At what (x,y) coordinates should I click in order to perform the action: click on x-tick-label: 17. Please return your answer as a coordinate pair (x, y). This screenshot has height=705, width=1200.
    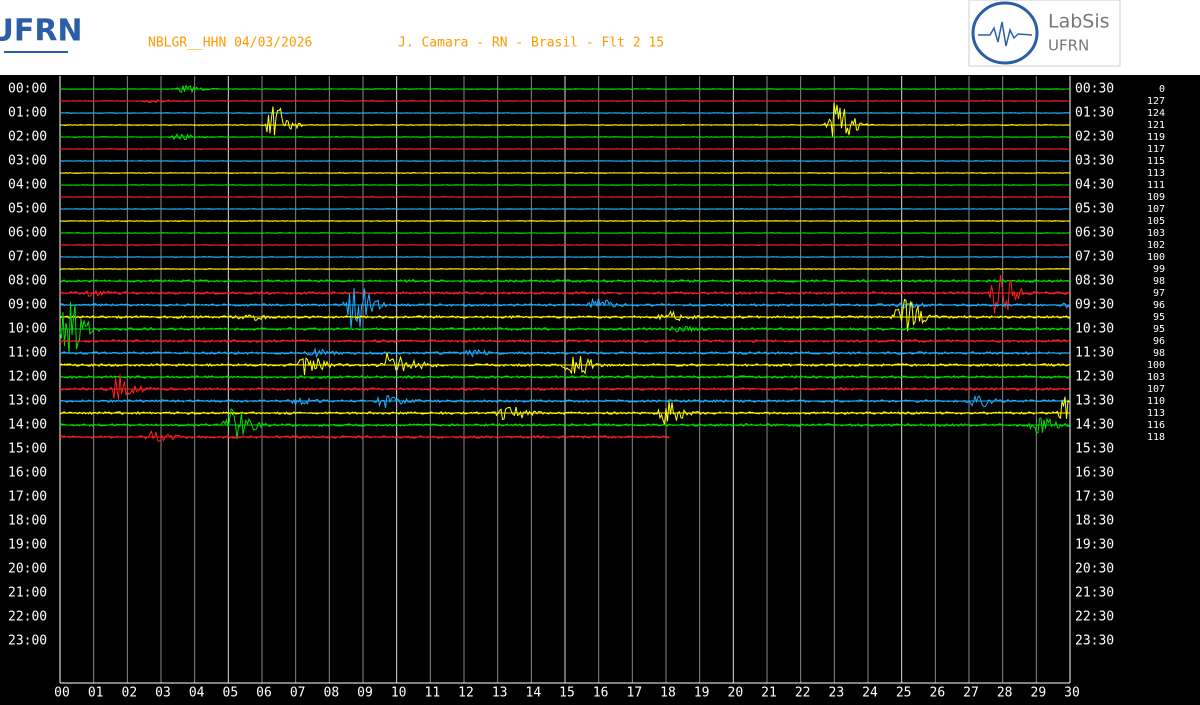
    Looking at the image, I should click on (635, 693).